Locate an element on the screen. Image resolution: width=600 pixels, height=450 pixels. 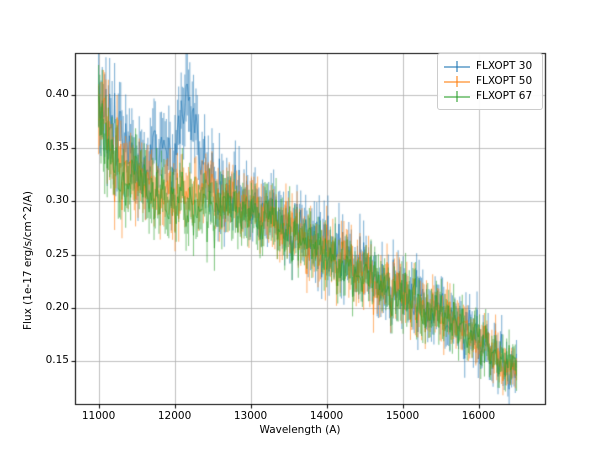
legend-label: FLXOPT 50 is located at coordinates (504, 81).